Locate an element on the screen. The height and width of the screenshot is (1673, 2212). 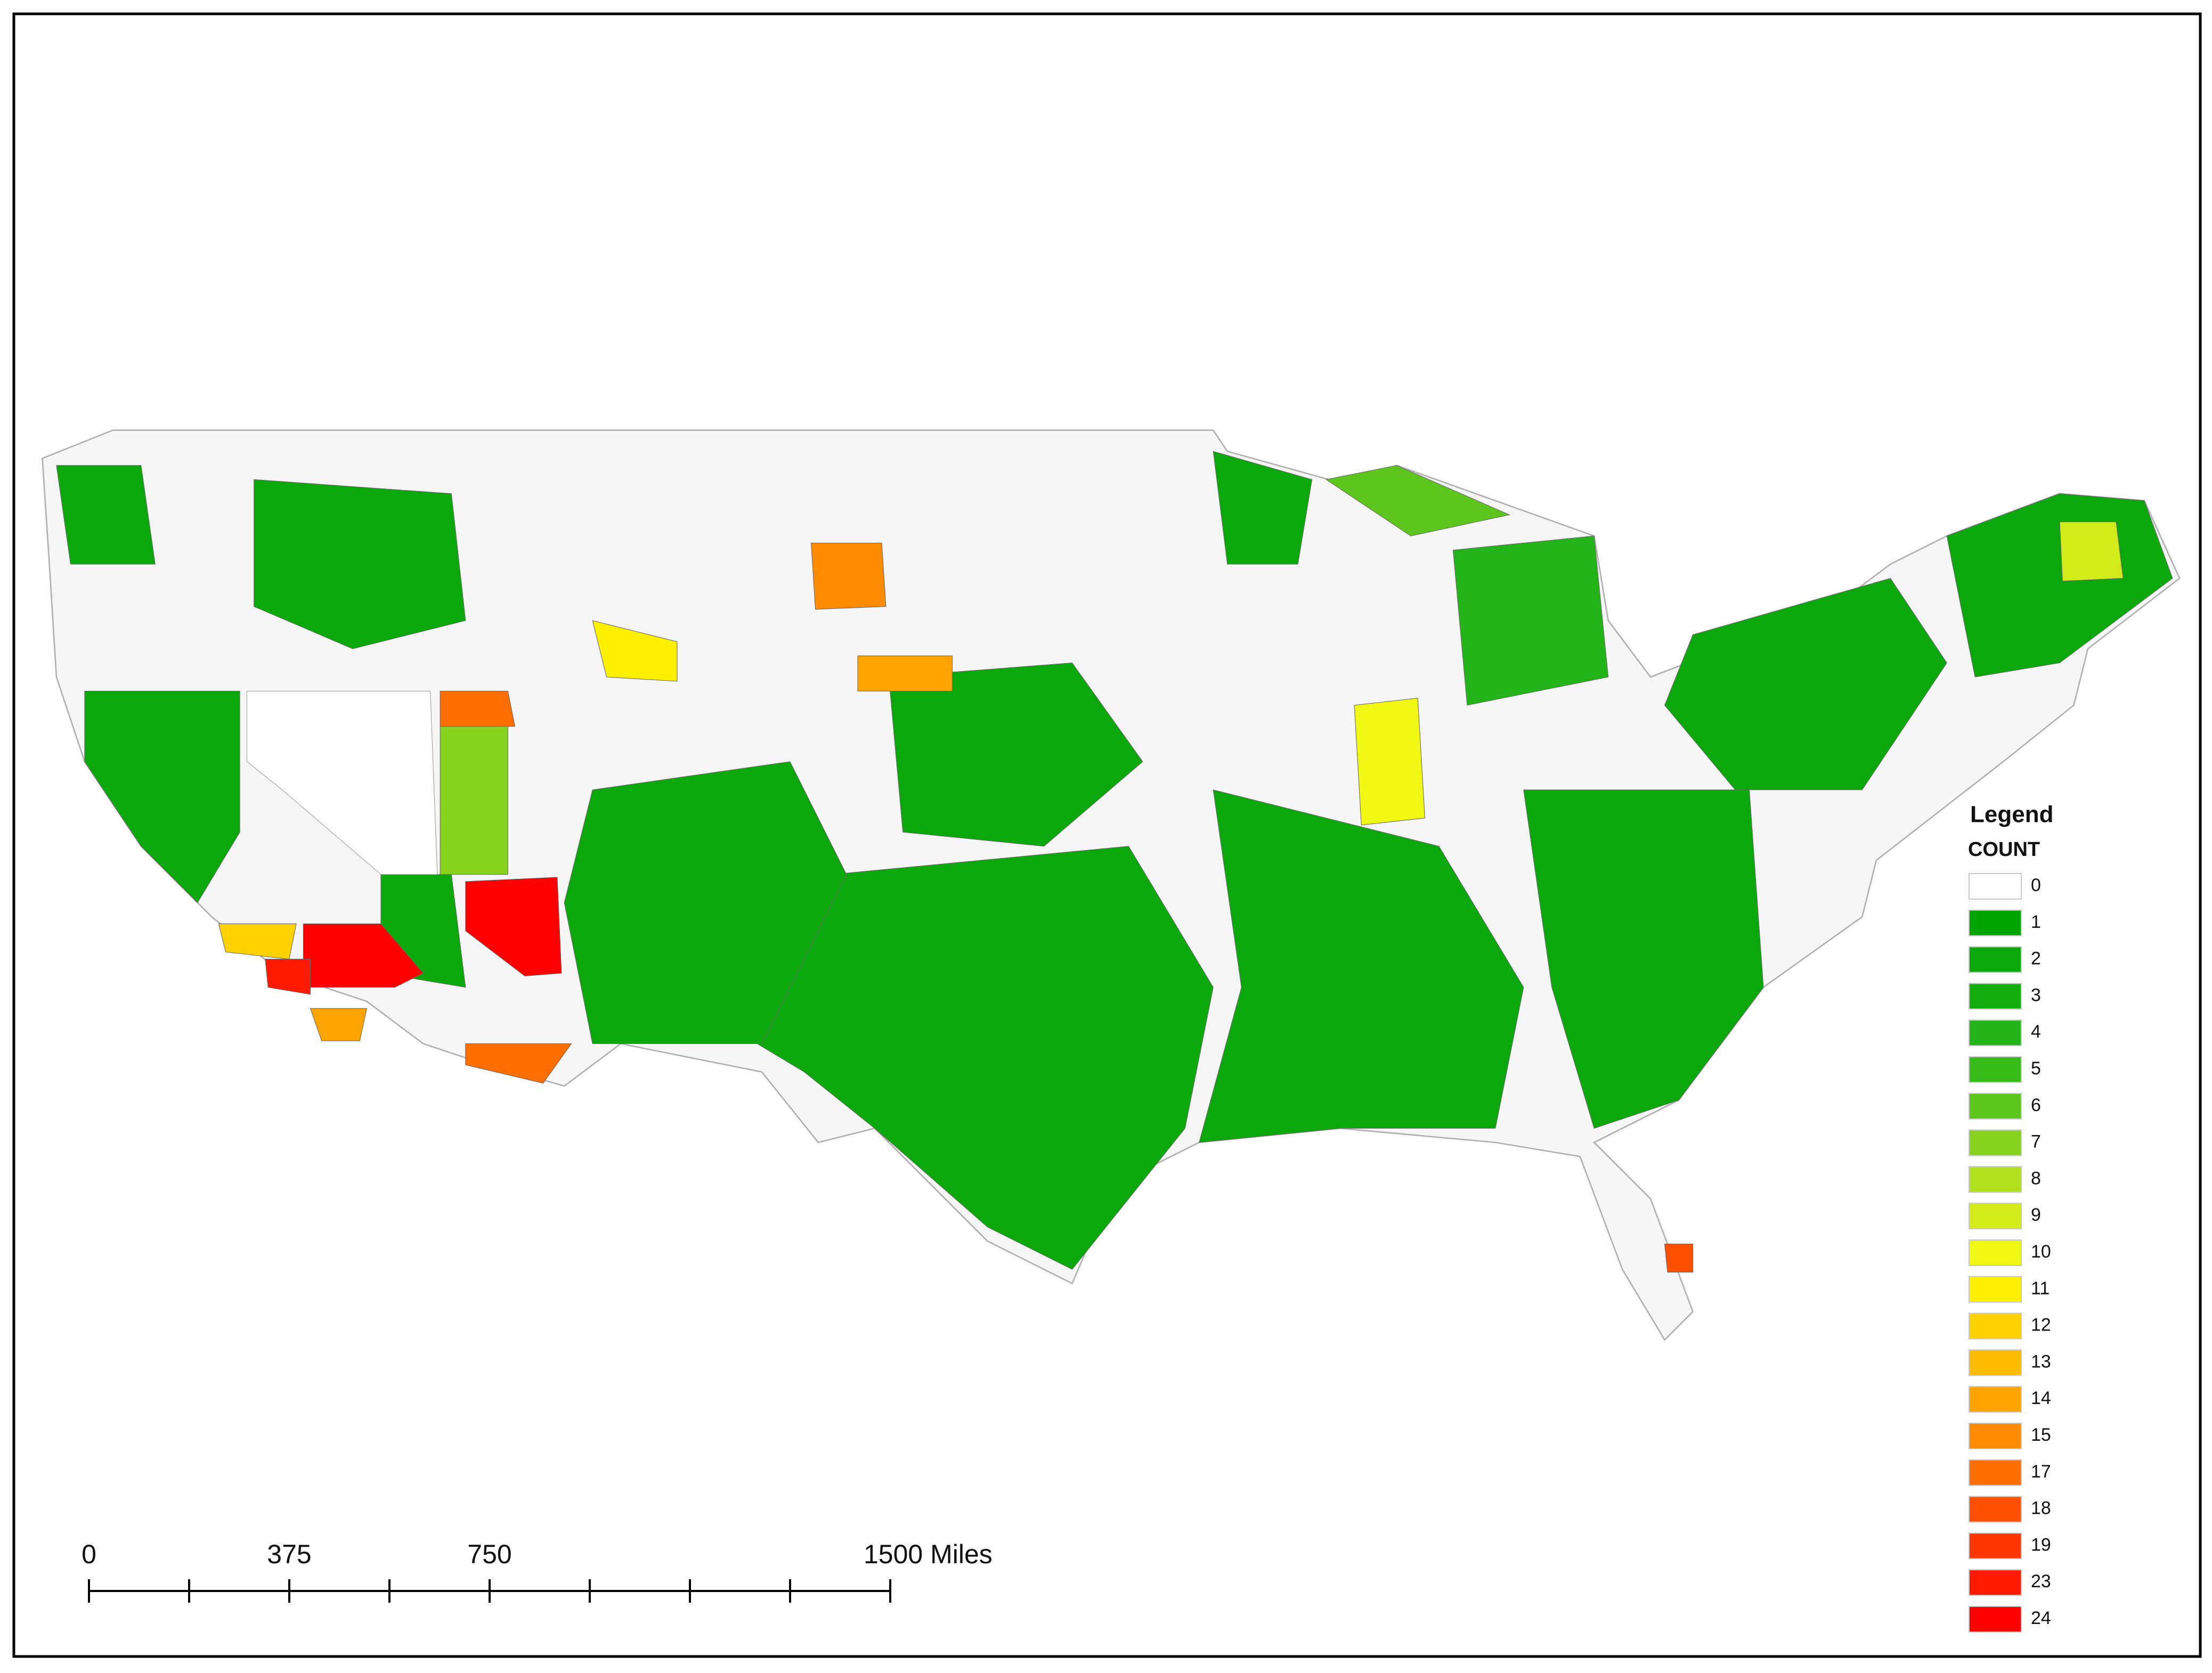
legend-label: 9 is located at coordinates (2036, 1215).